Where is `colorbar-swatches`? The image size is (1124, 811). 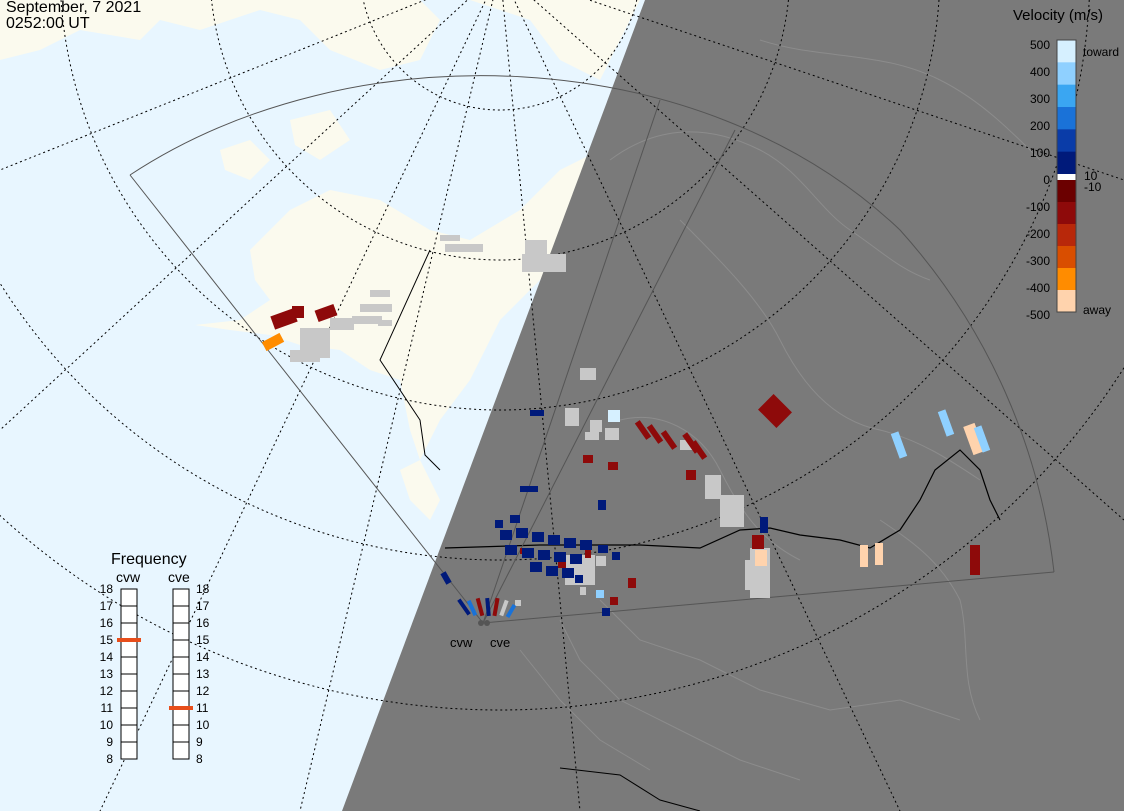
colorbar-swatches is located at coordinates (1066, 176).